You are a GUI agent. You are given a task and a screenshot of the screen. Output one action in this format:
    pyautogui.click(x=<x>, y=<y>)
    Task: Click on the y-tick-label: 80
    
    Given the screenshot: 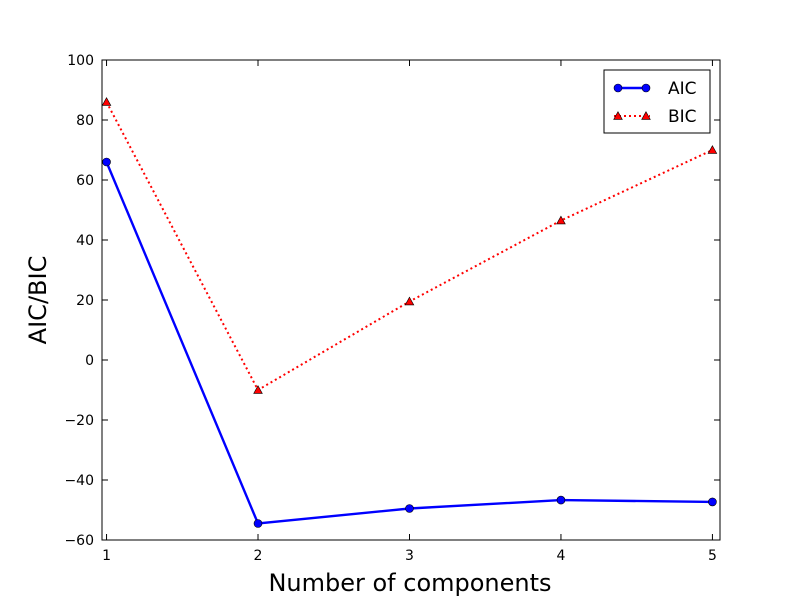 What is the action you would take?
    pyautogui.click(x=85, y=121)
    